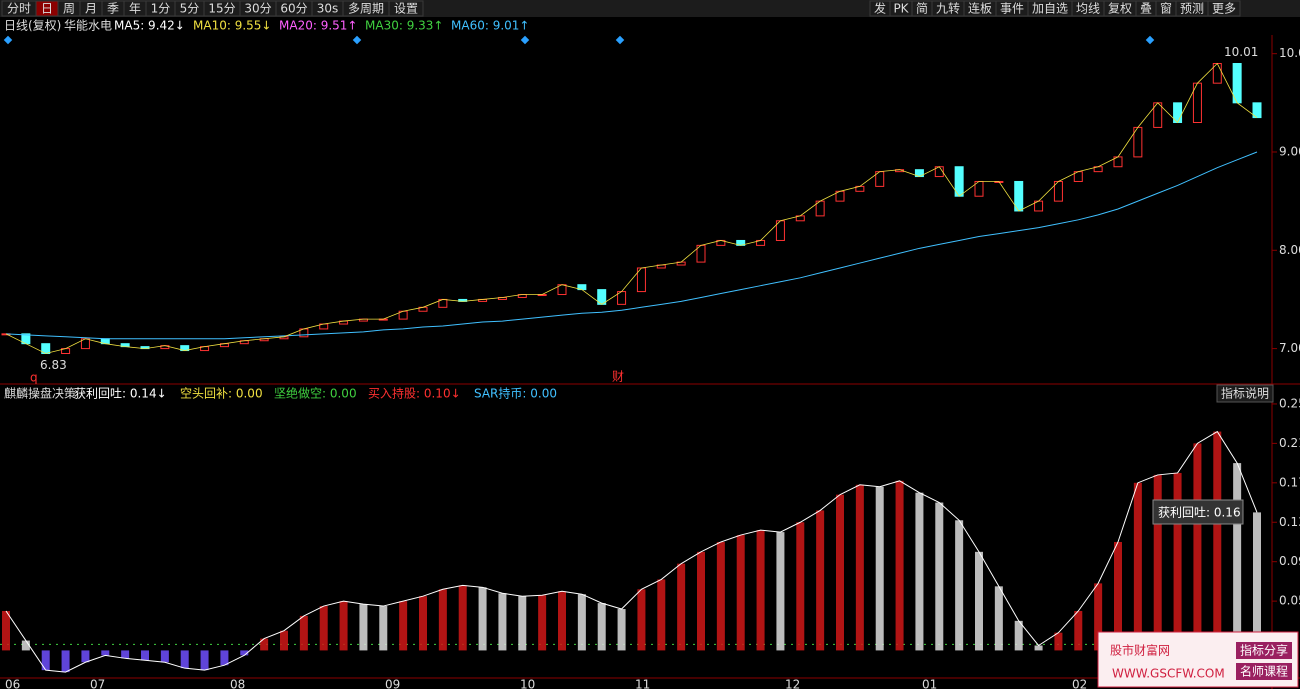 The width and height of the screenshot is (1300, 689). Describe the element at coordinates (414, 393) in the screenshot. I see `indicator-value: 买入持股: 0.10↓` at that location.